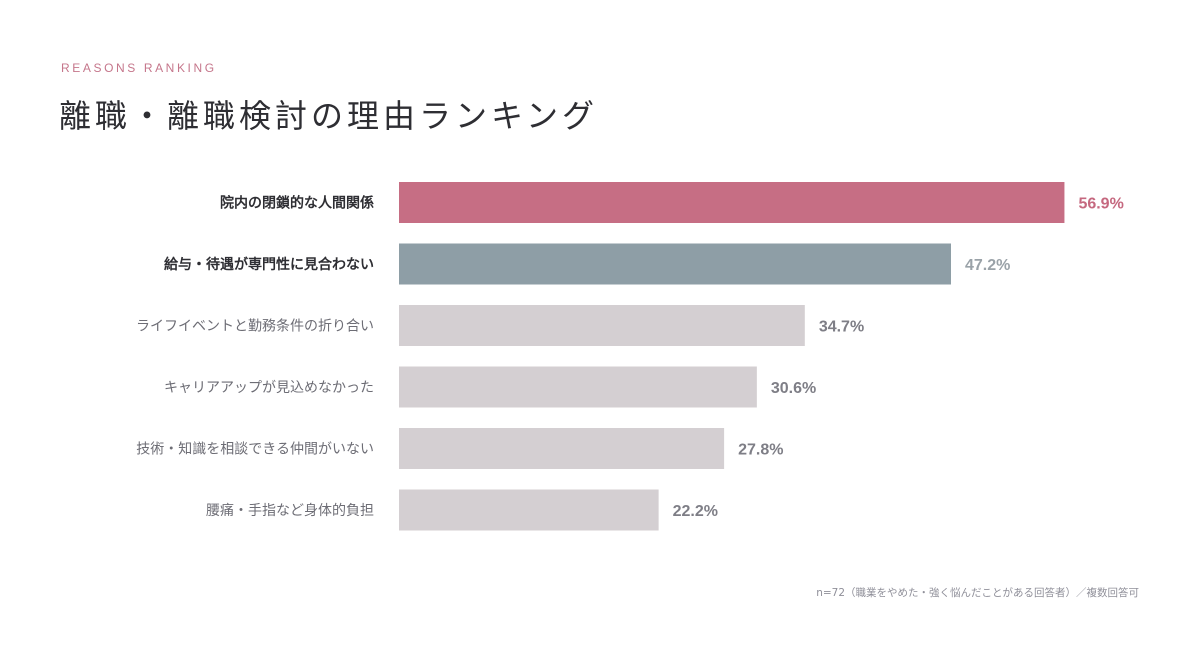  Describe the element at coordinates (255, 326) in the screenshot. I see `category-label: ライフイベントと勤務条件の折り合い` at that location.